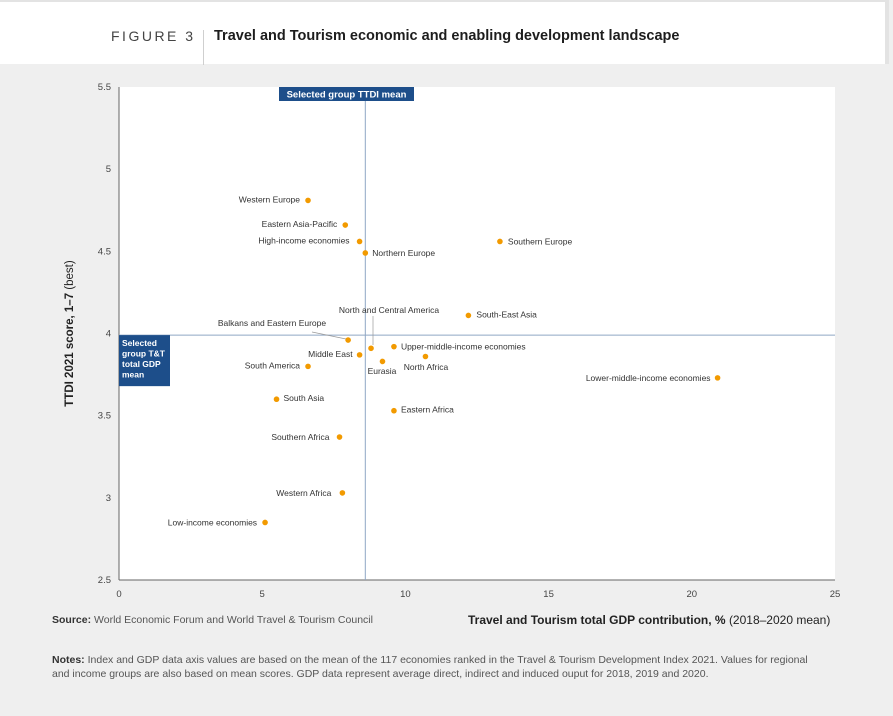 The image size is (893, 716). What do you see at coordinates (70, 275) in the screenshot?
I see `y-axis-title-note: (best)` at bounding box center [70, 275].